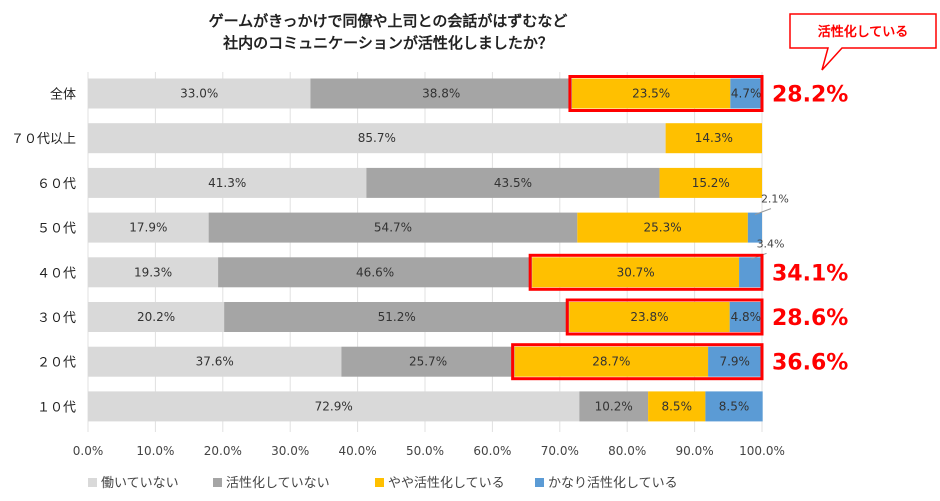 This screenshot has height=501, width=940. I want to click on bar-value-label: 43.5%, so click(513, 183).